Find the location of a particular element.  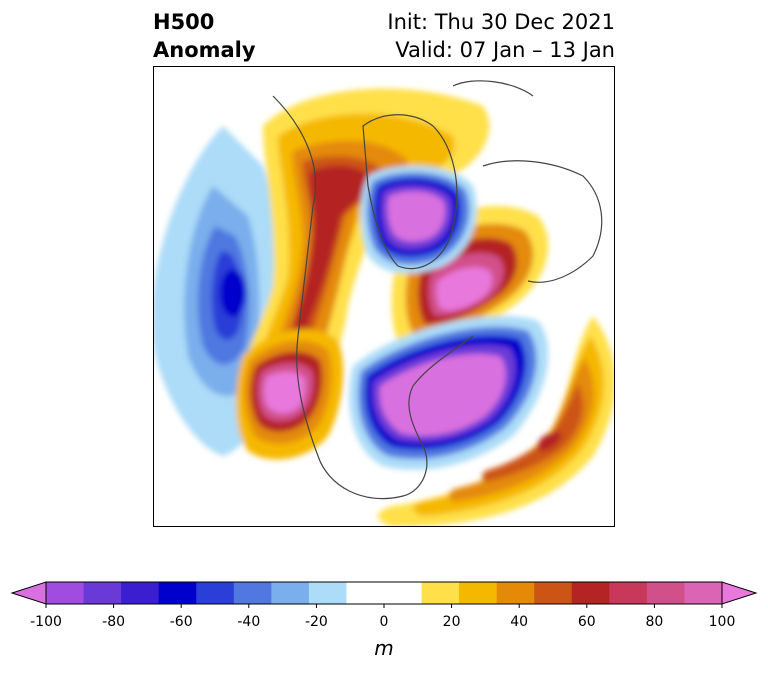

subtropical-ridge is located at coordinates (496, 421).